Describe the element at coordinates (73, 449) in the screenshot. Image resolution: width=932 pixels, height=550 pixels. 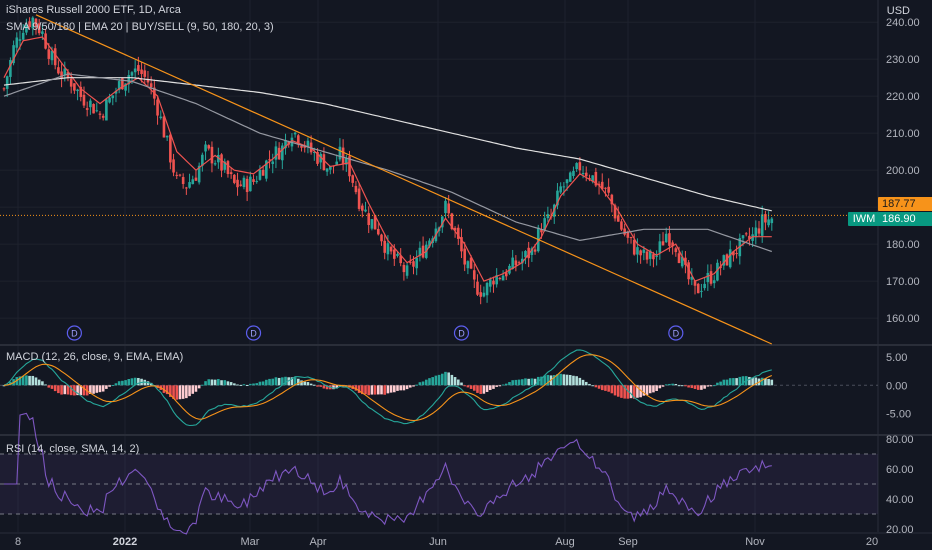
I see `rsi-legend: RSI (14, close, SMA, 14, 2)` at that location.